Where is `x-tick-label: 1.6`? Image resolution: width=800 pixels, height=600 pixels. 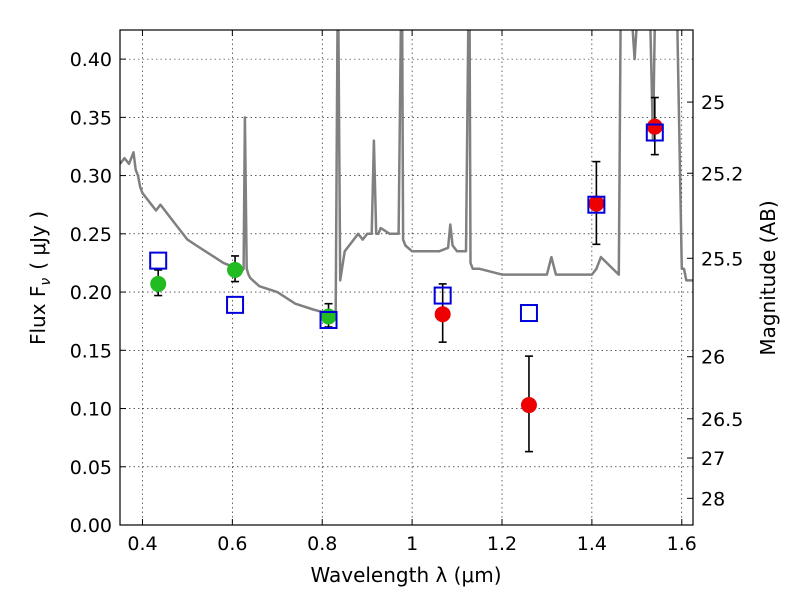
x-tick-label: 1.6 is located at coordinates (682, 544).